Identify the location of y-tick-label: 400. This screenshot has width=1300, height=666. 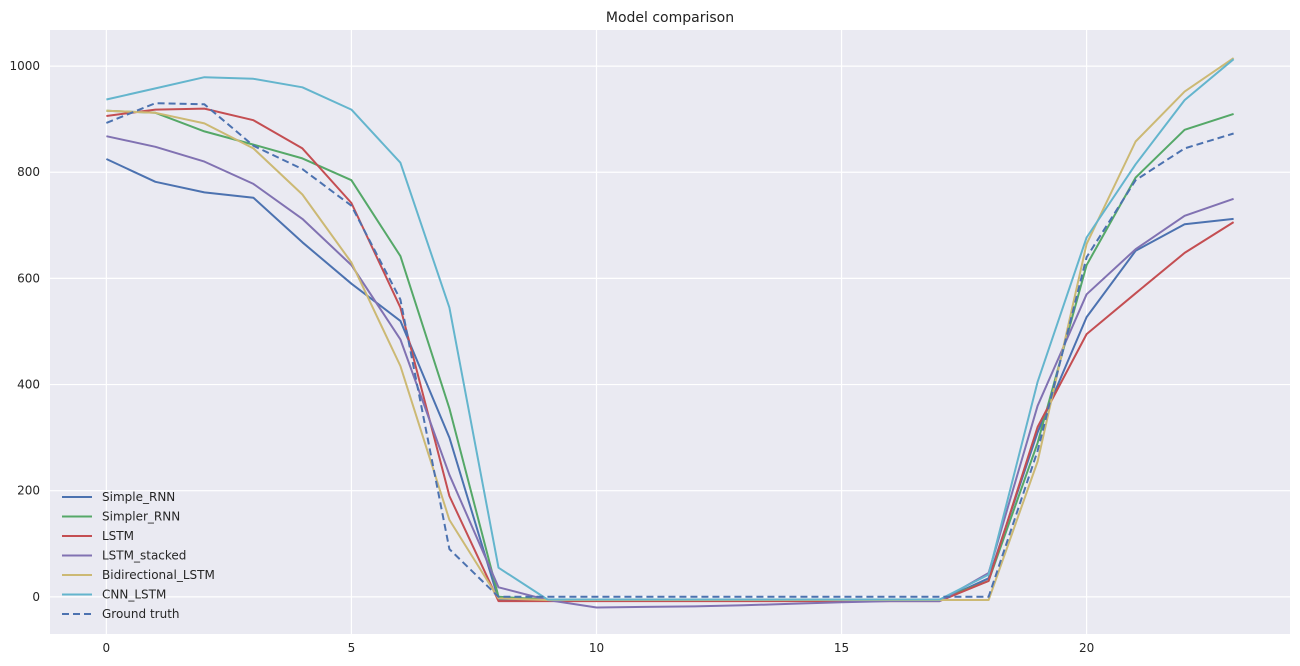
(28, 385).